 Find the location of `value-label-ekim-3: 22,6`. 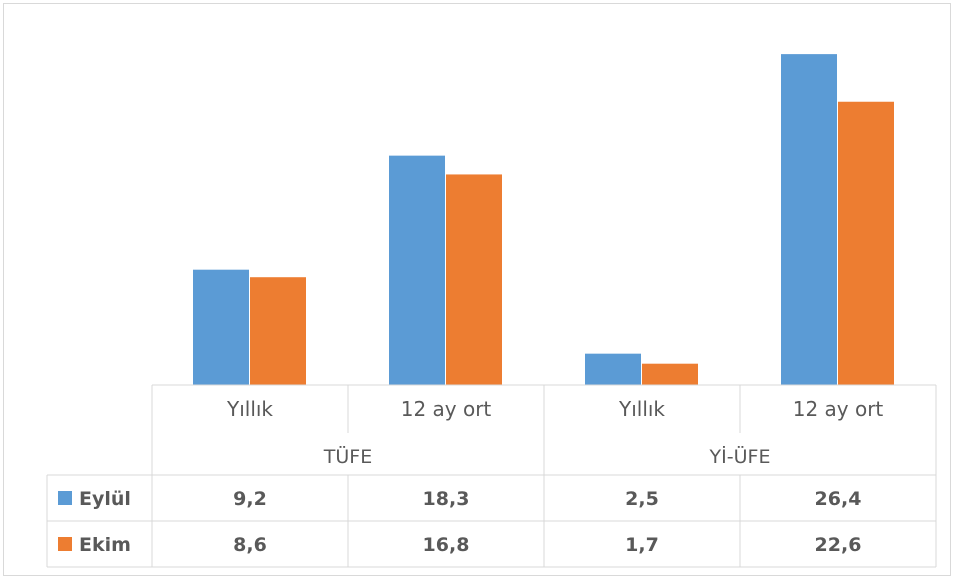

value-label-ekim-3: 22,6 is located at coordinates (838, 545).